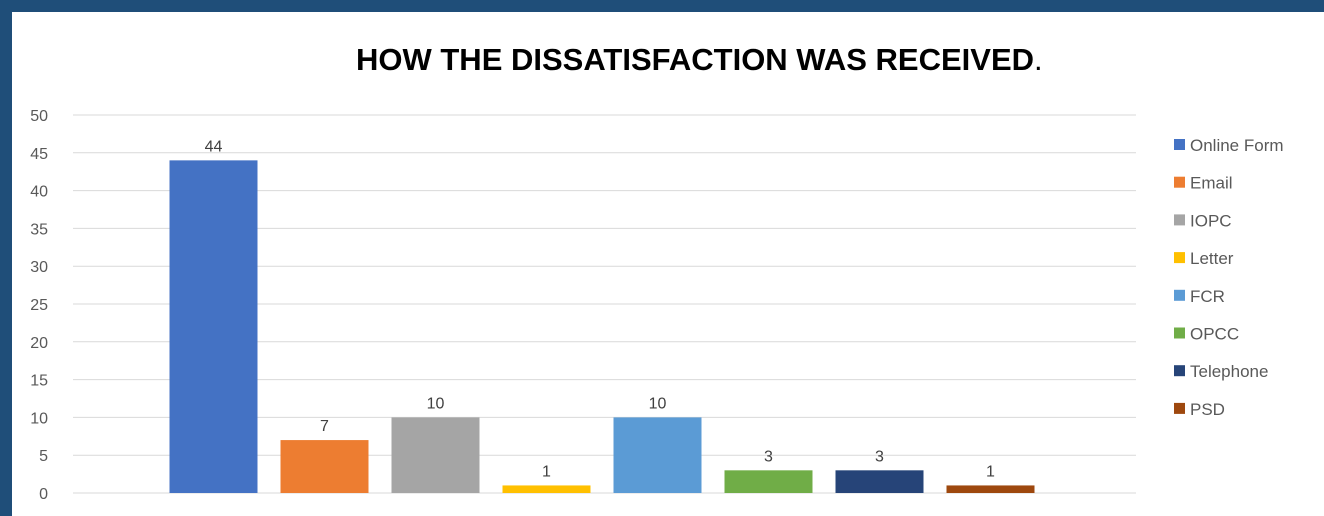 This screenshot has width=1324, height=516. Describe the element at coordinates (1038, 59) in the screenshot. I see `chart-title-suffix: .` at that location.